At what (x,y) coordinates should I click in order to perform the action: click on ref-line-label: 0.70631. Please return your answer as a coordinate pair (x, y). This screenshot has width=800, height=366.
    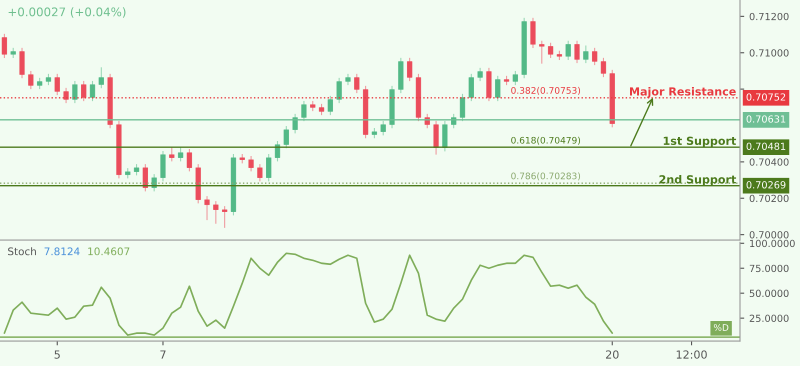
    Looking at the image, I should click on (766, 119).